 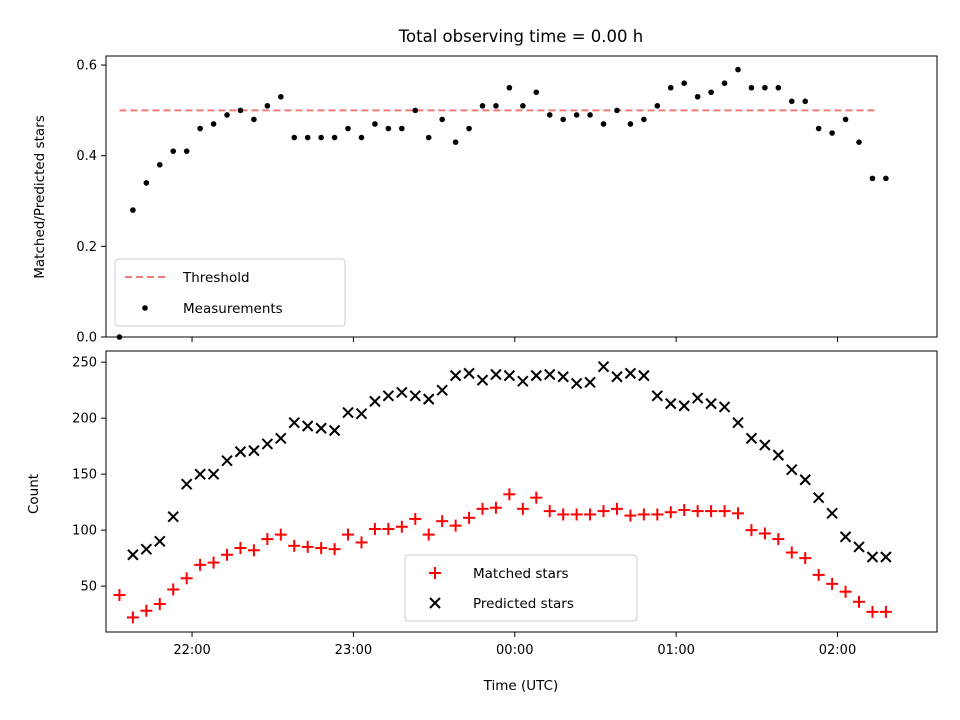 I want to click on x-tick-label: 23:00, so click(x=353, y=650).